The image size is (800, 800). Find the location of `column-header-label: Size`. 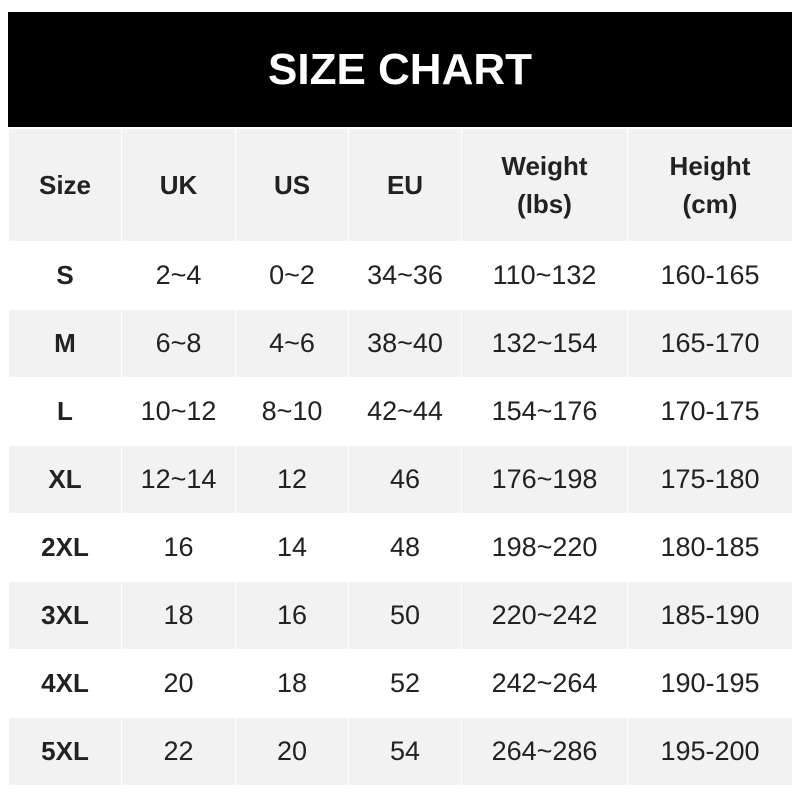

column-header-label: Size is located at coordinates (65, 185).